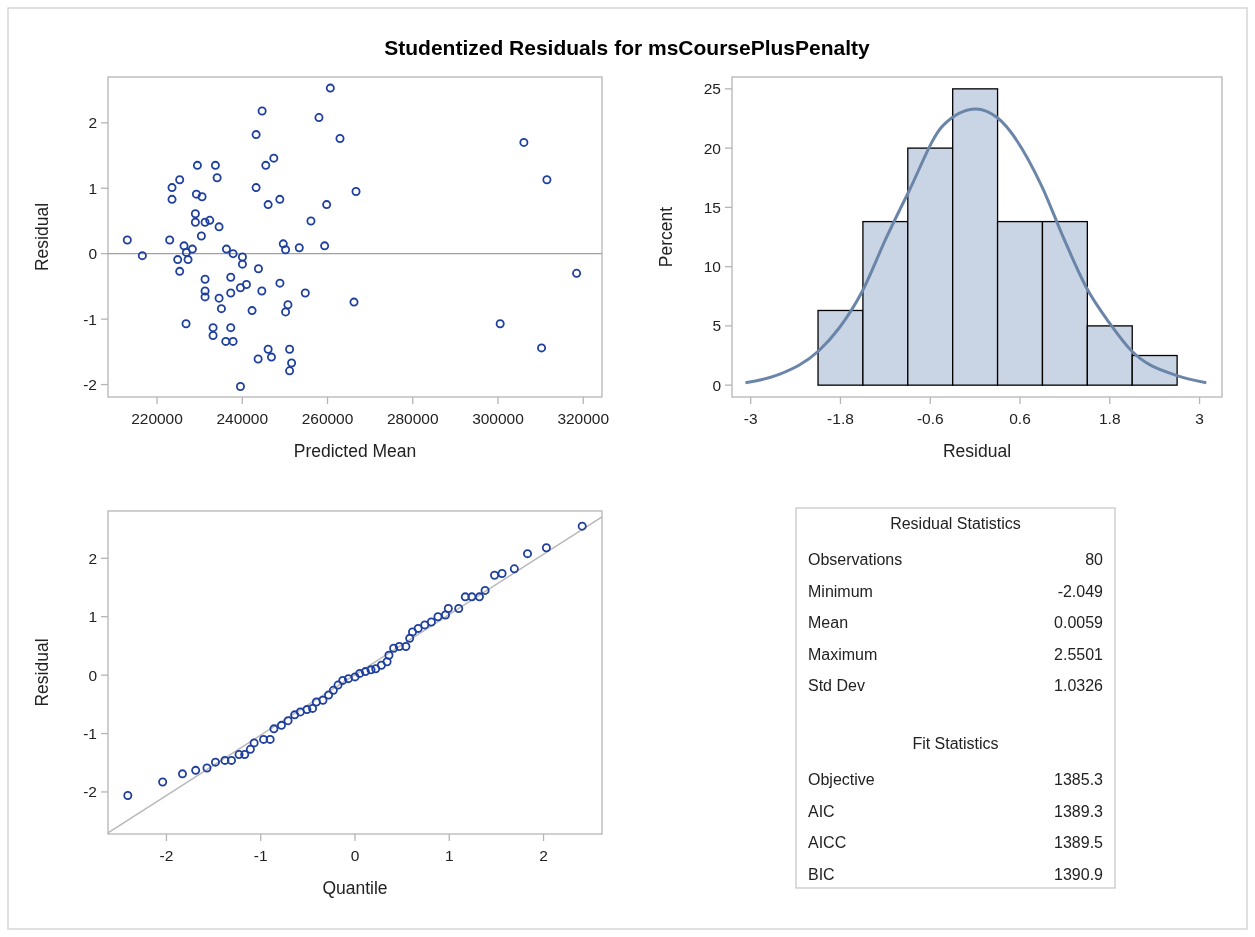 The image size is (1255, 937). What do you see at coordinates (90, 319) in the screenshot?
I see `y-tick-label: -1` at bounding box center [90, 319].